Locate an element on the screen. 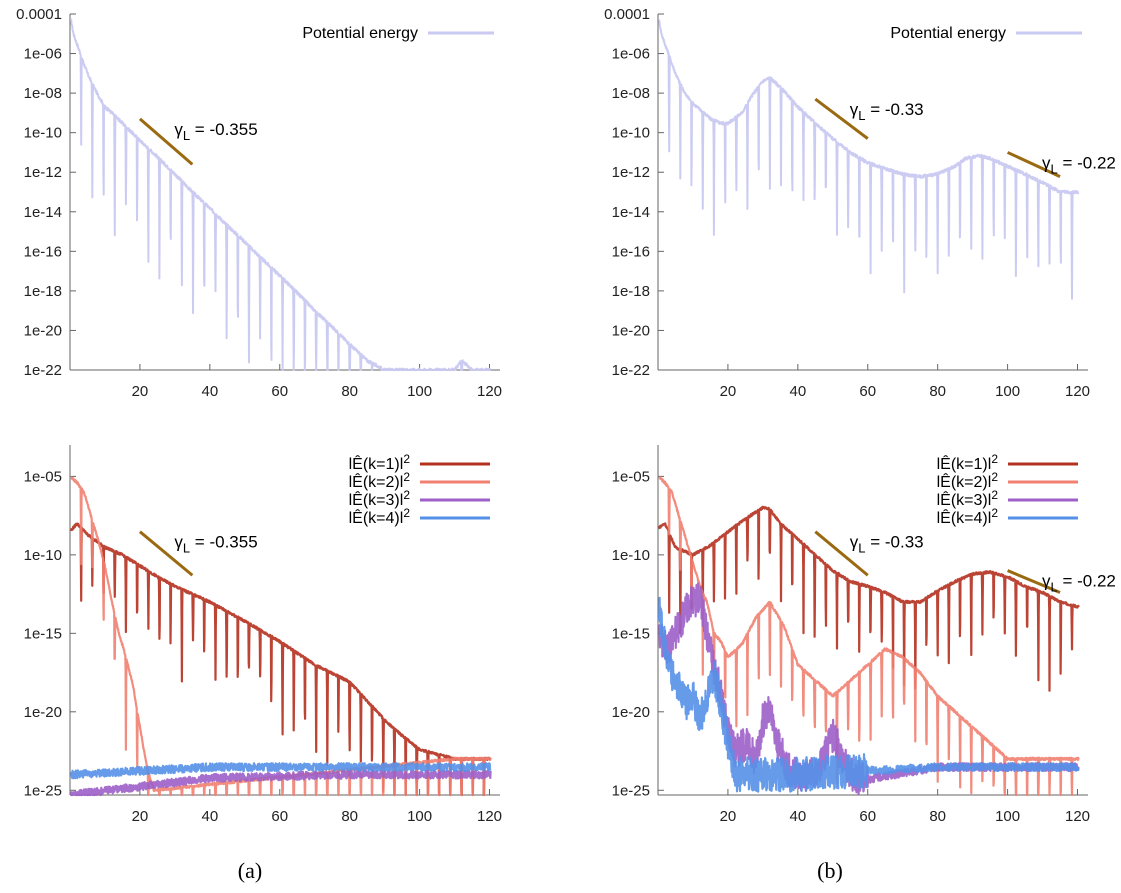 The height and width of the screenshot is (893, 1121). y-tick-label: 1e-16 is located at coordinates (43, 251).